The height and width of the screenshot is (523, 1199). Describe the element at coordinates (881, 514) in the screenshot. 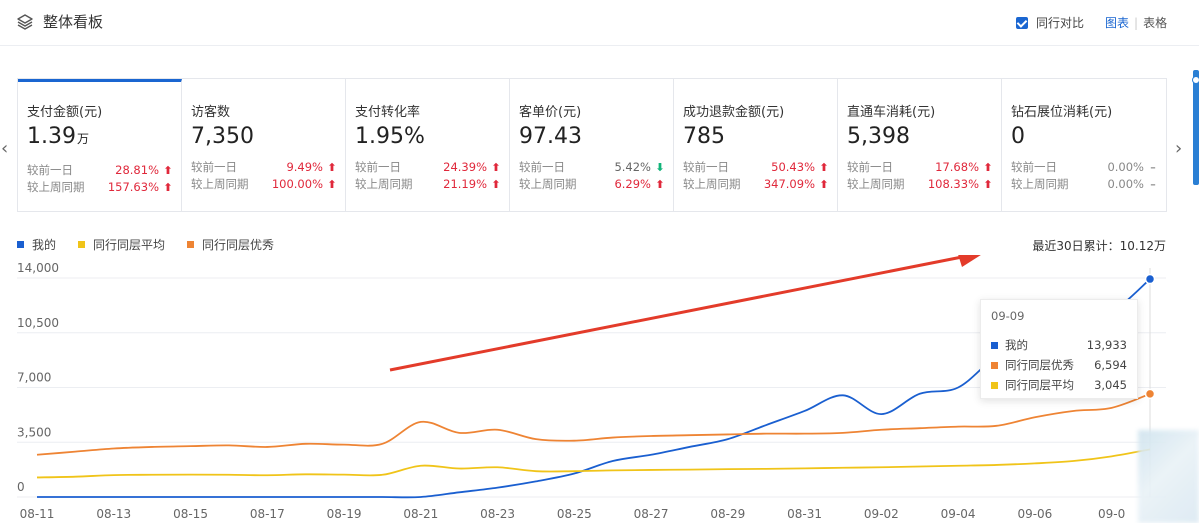

I see `x-tick-label: 09-02` at that location.